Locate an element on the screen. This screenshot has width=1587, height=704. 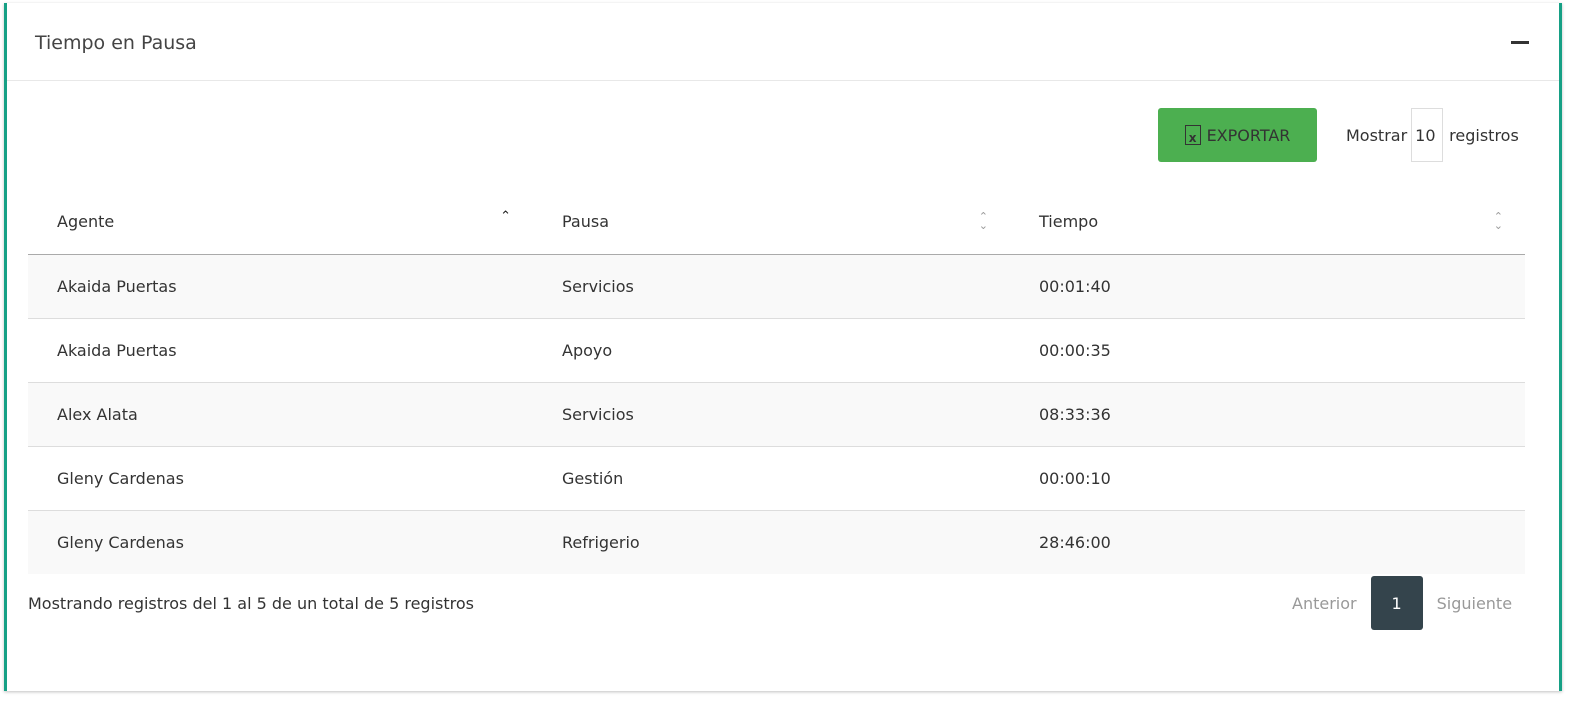
pagination: Anterior 1 Siguiente is located at coordinates (1402, 603).